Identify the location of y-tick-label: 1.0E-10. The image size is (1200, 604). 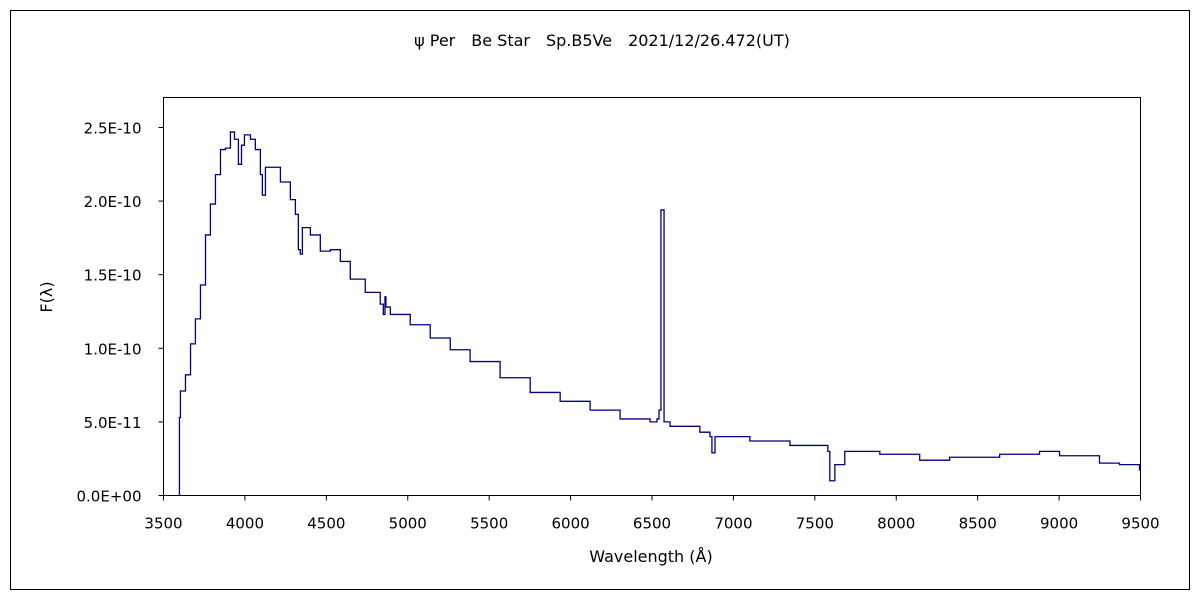
(113, 349).